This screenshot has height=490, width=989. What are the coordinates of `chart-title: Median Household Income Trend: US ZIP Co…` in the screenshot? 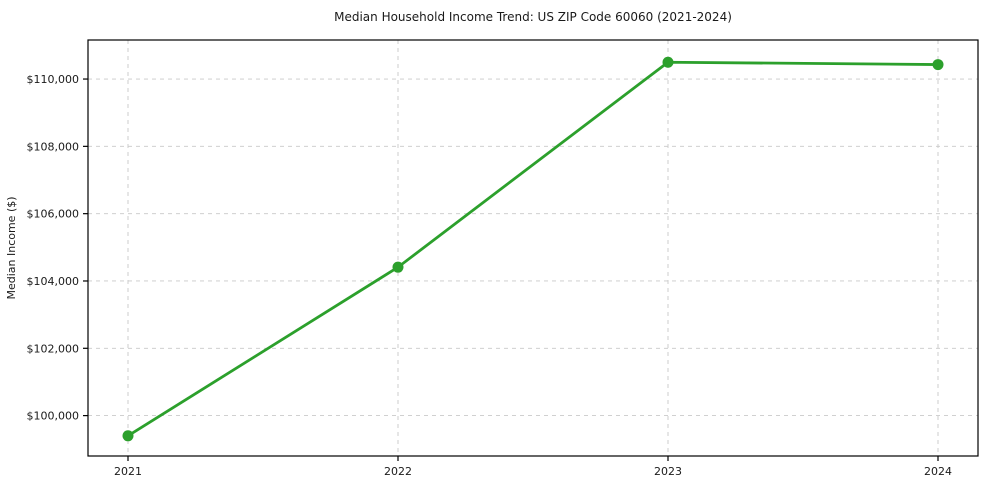 It's located at (533, 17).